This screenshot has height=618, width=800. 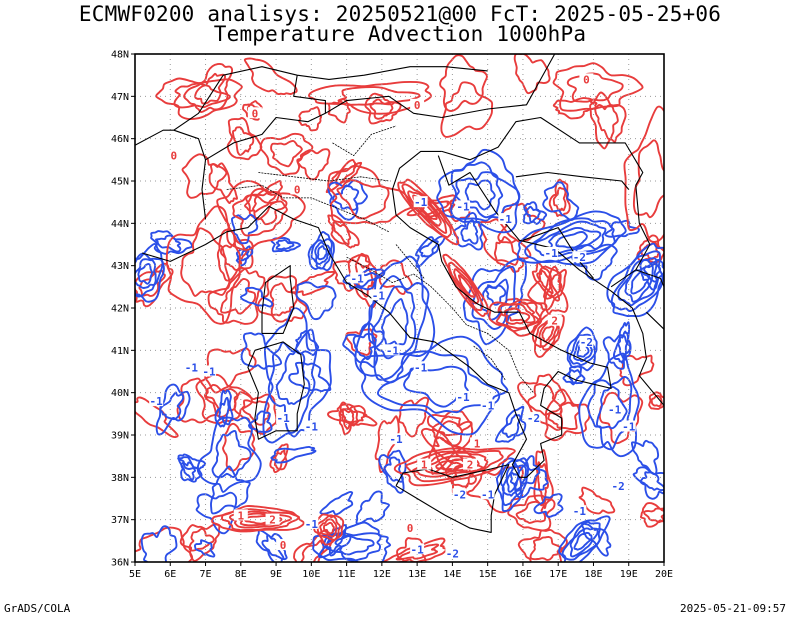 I want to click on lat-tick-label: 42N, so click(x=120, y=309).